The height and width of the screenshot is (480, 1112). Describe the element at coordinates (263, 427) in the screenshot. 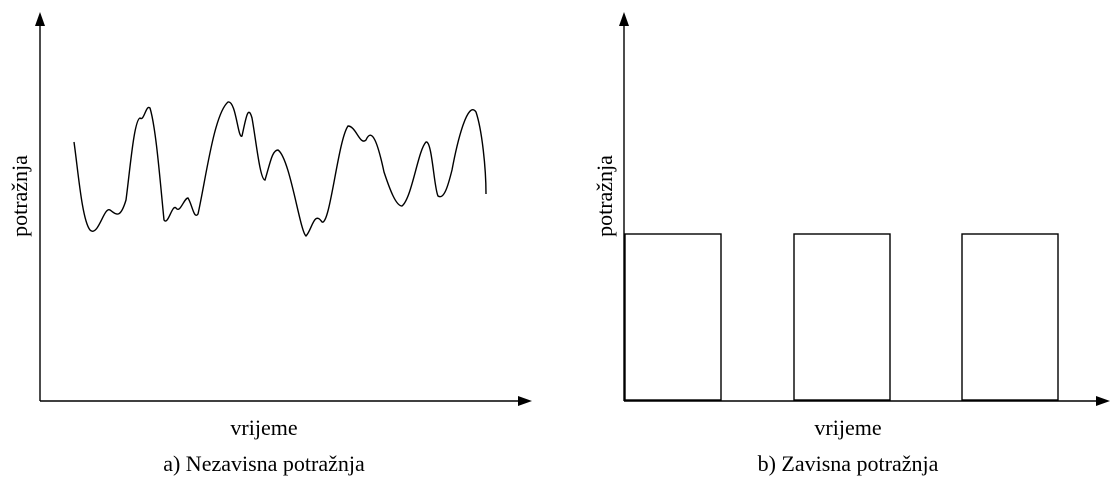

I see `panel-a-x-label: vrijeme` at that location.